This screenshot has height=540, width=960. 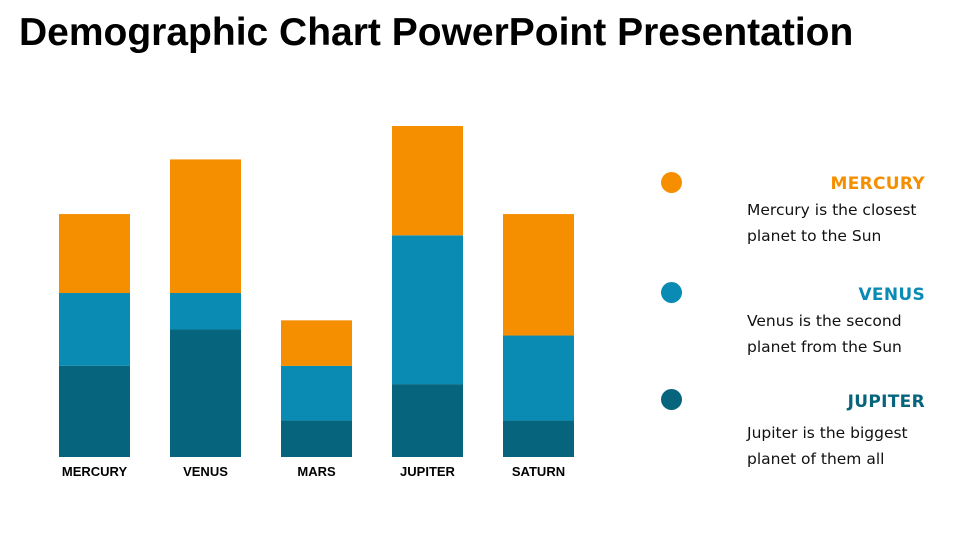 I want to click on bar-segment-mars-mercury, so click(x=316, y=343).